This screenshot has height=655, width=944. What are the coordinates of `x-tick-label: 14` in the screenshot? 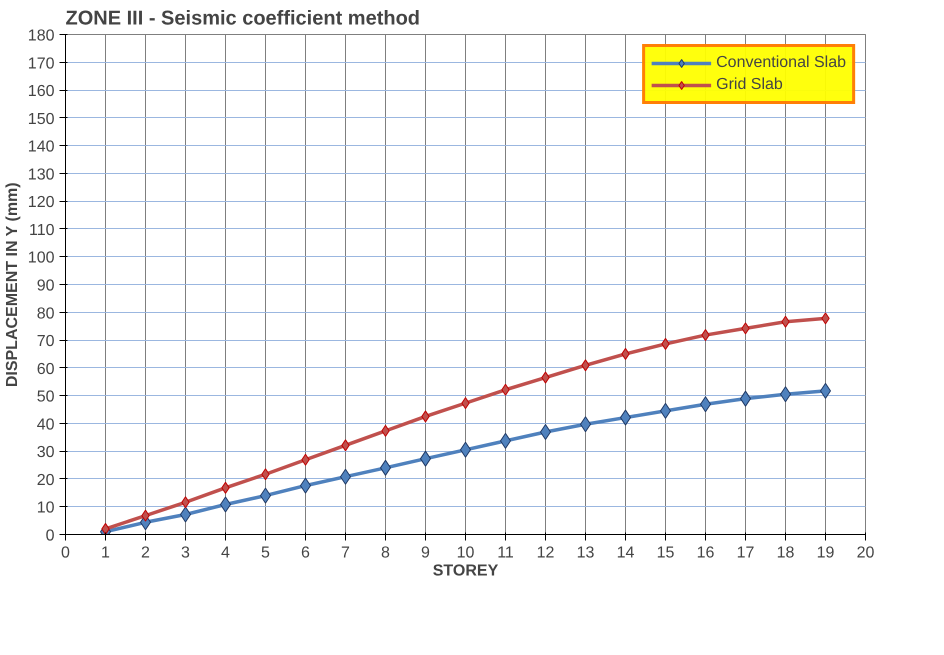 It's located at (625, 553).